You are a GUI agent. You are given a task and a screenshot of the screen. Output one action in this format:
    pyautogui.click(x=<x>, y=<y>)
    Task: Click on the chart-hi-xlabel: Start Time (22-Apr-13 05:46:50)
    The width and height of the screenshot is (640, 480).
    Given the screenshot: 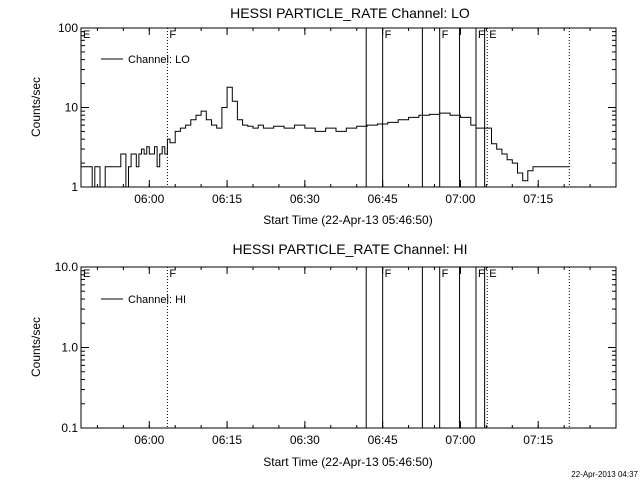 What is the action you would take?
    pyautogui.click(x=347, y=462)
    